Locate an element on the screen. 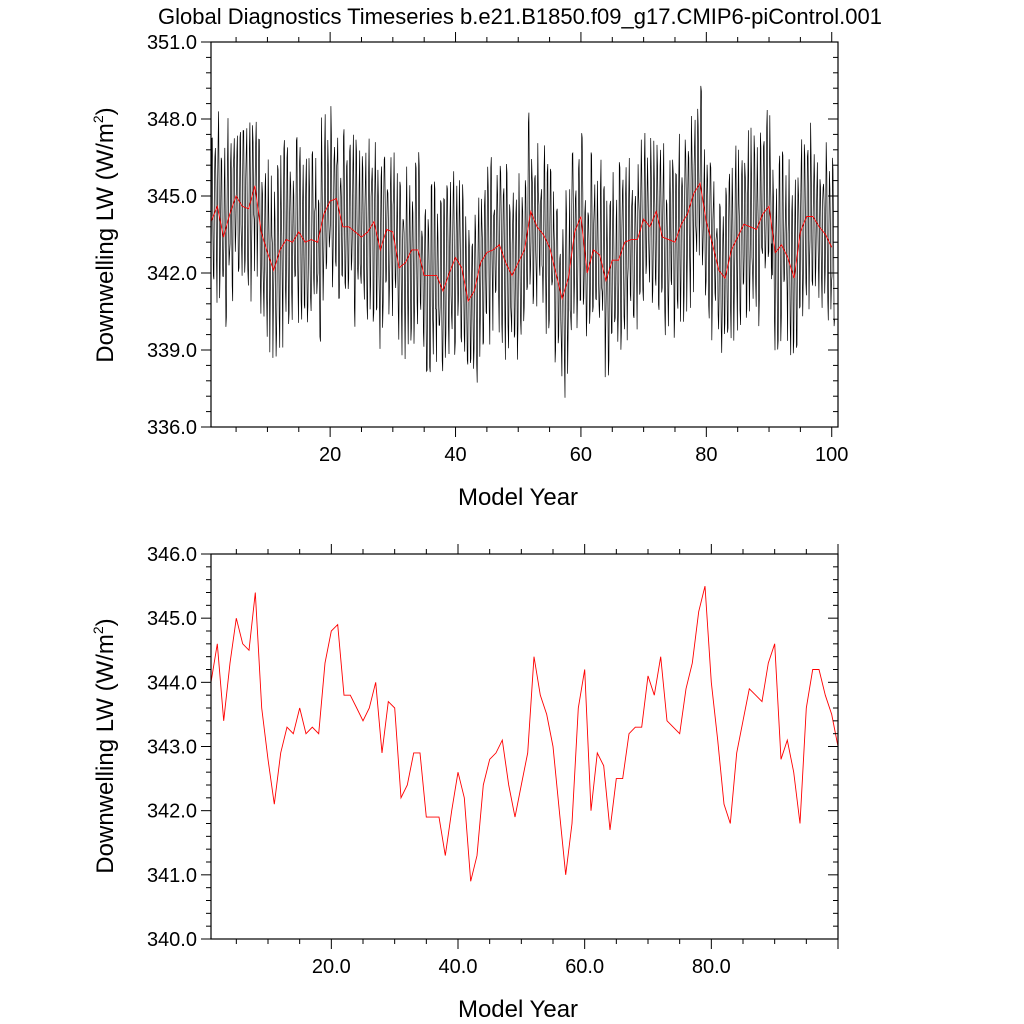  x-tick-label: 20.0 is located at coordinates (331, 967).